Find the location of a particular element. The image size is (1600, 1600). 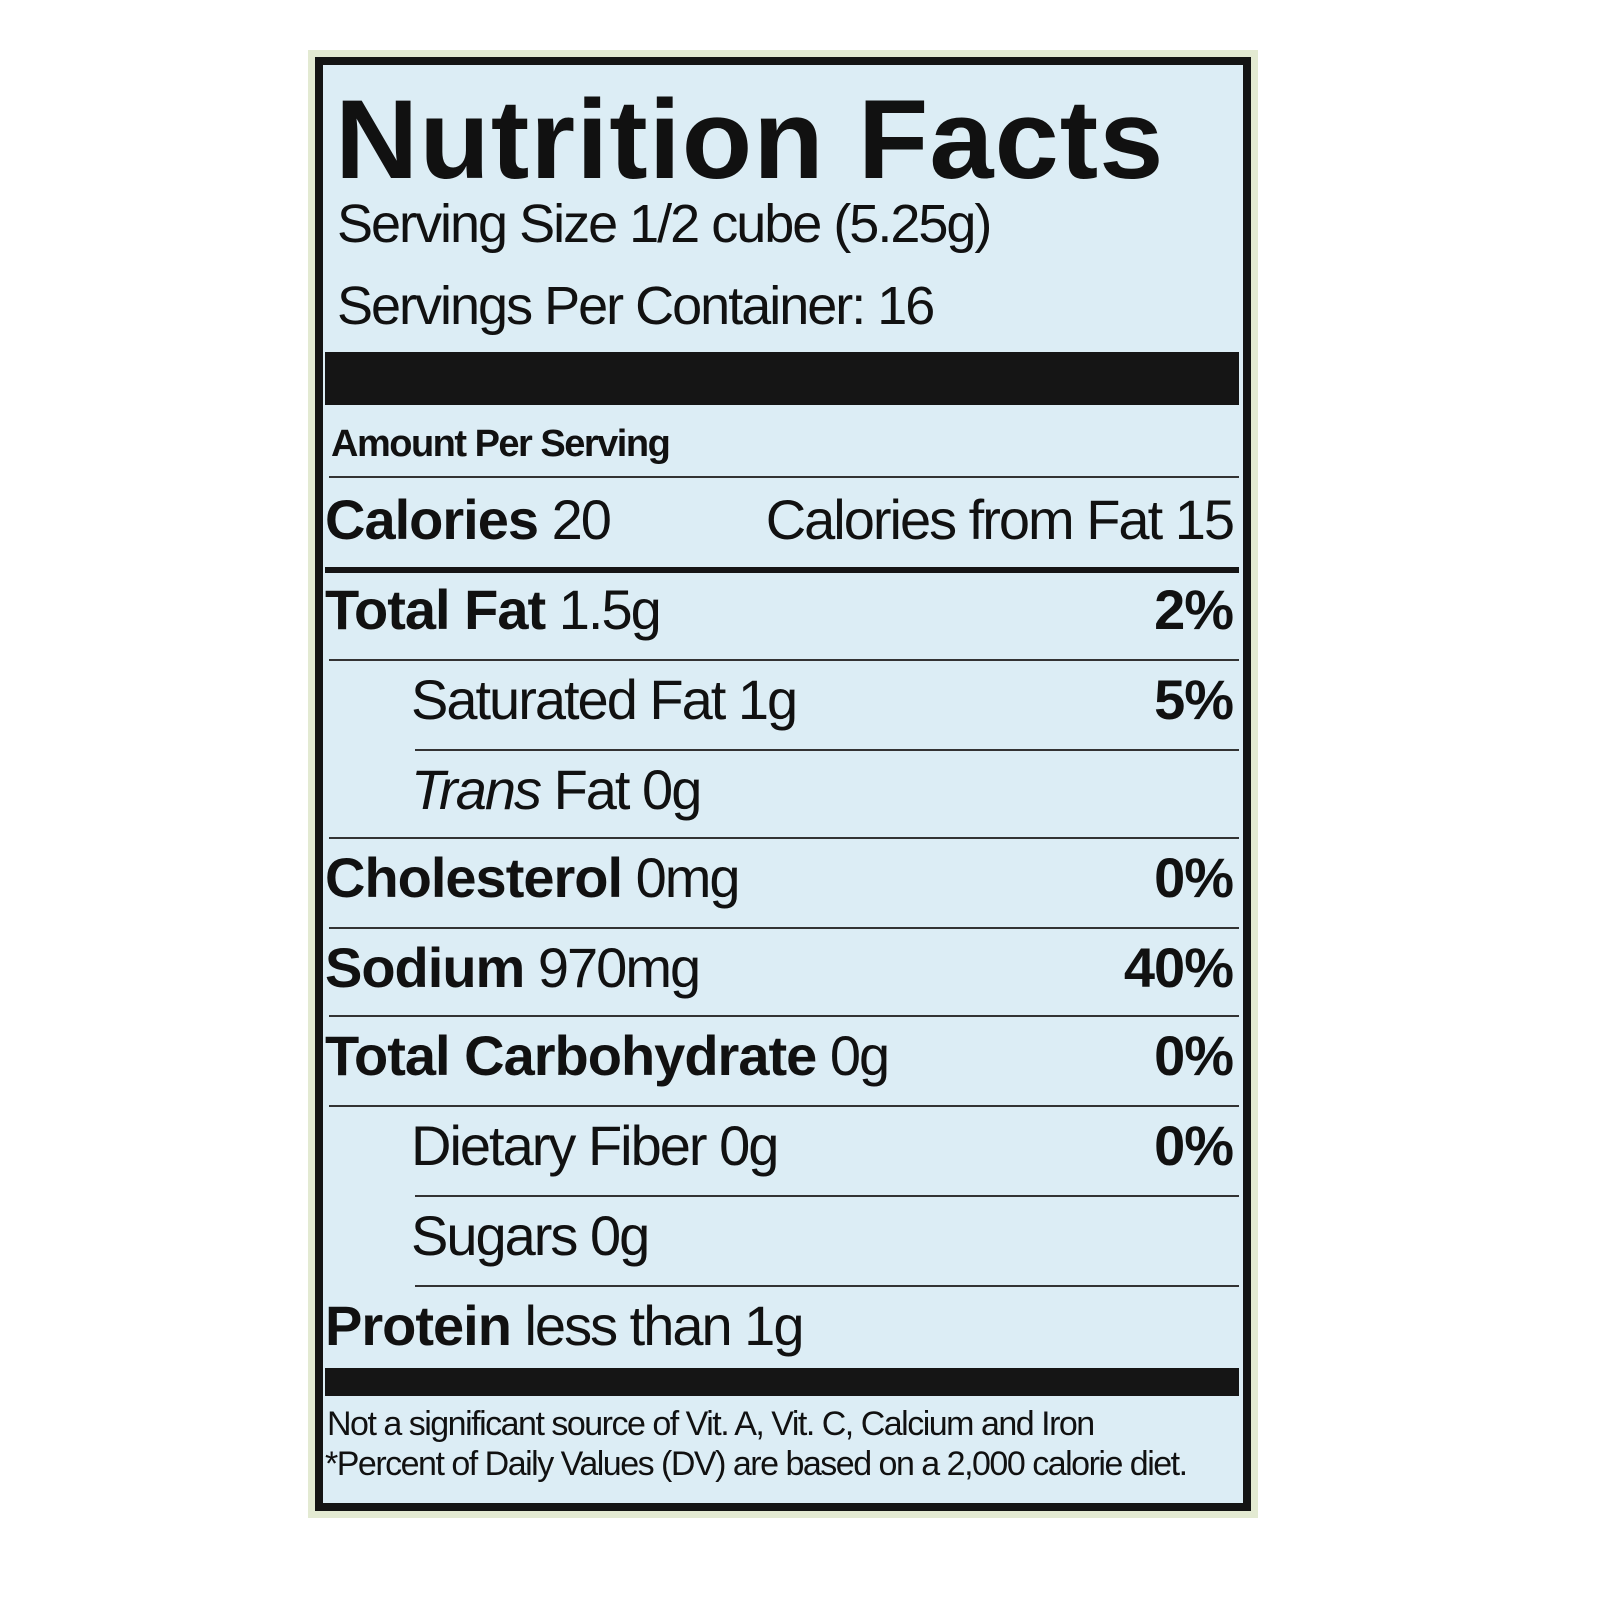

nutrient-row-total-carbohydrate: Total Carbohydrate 0g 0% is located at coordinates (779, 1055).